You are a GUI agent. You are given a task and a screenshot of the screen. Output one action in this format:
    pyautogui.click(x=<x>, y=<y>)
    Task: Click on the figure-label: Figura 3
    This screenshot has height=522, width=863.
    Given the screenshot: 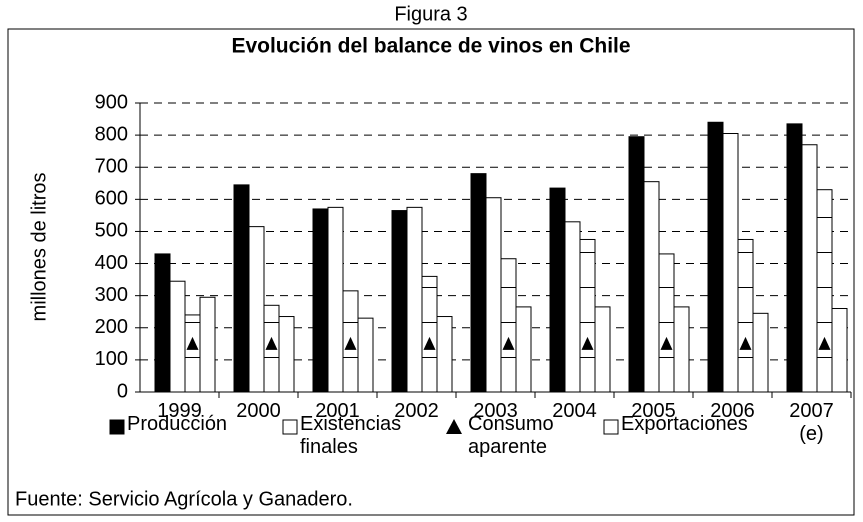 What is the action you would take?
    pyautogui.click(x=430, y=14)
    